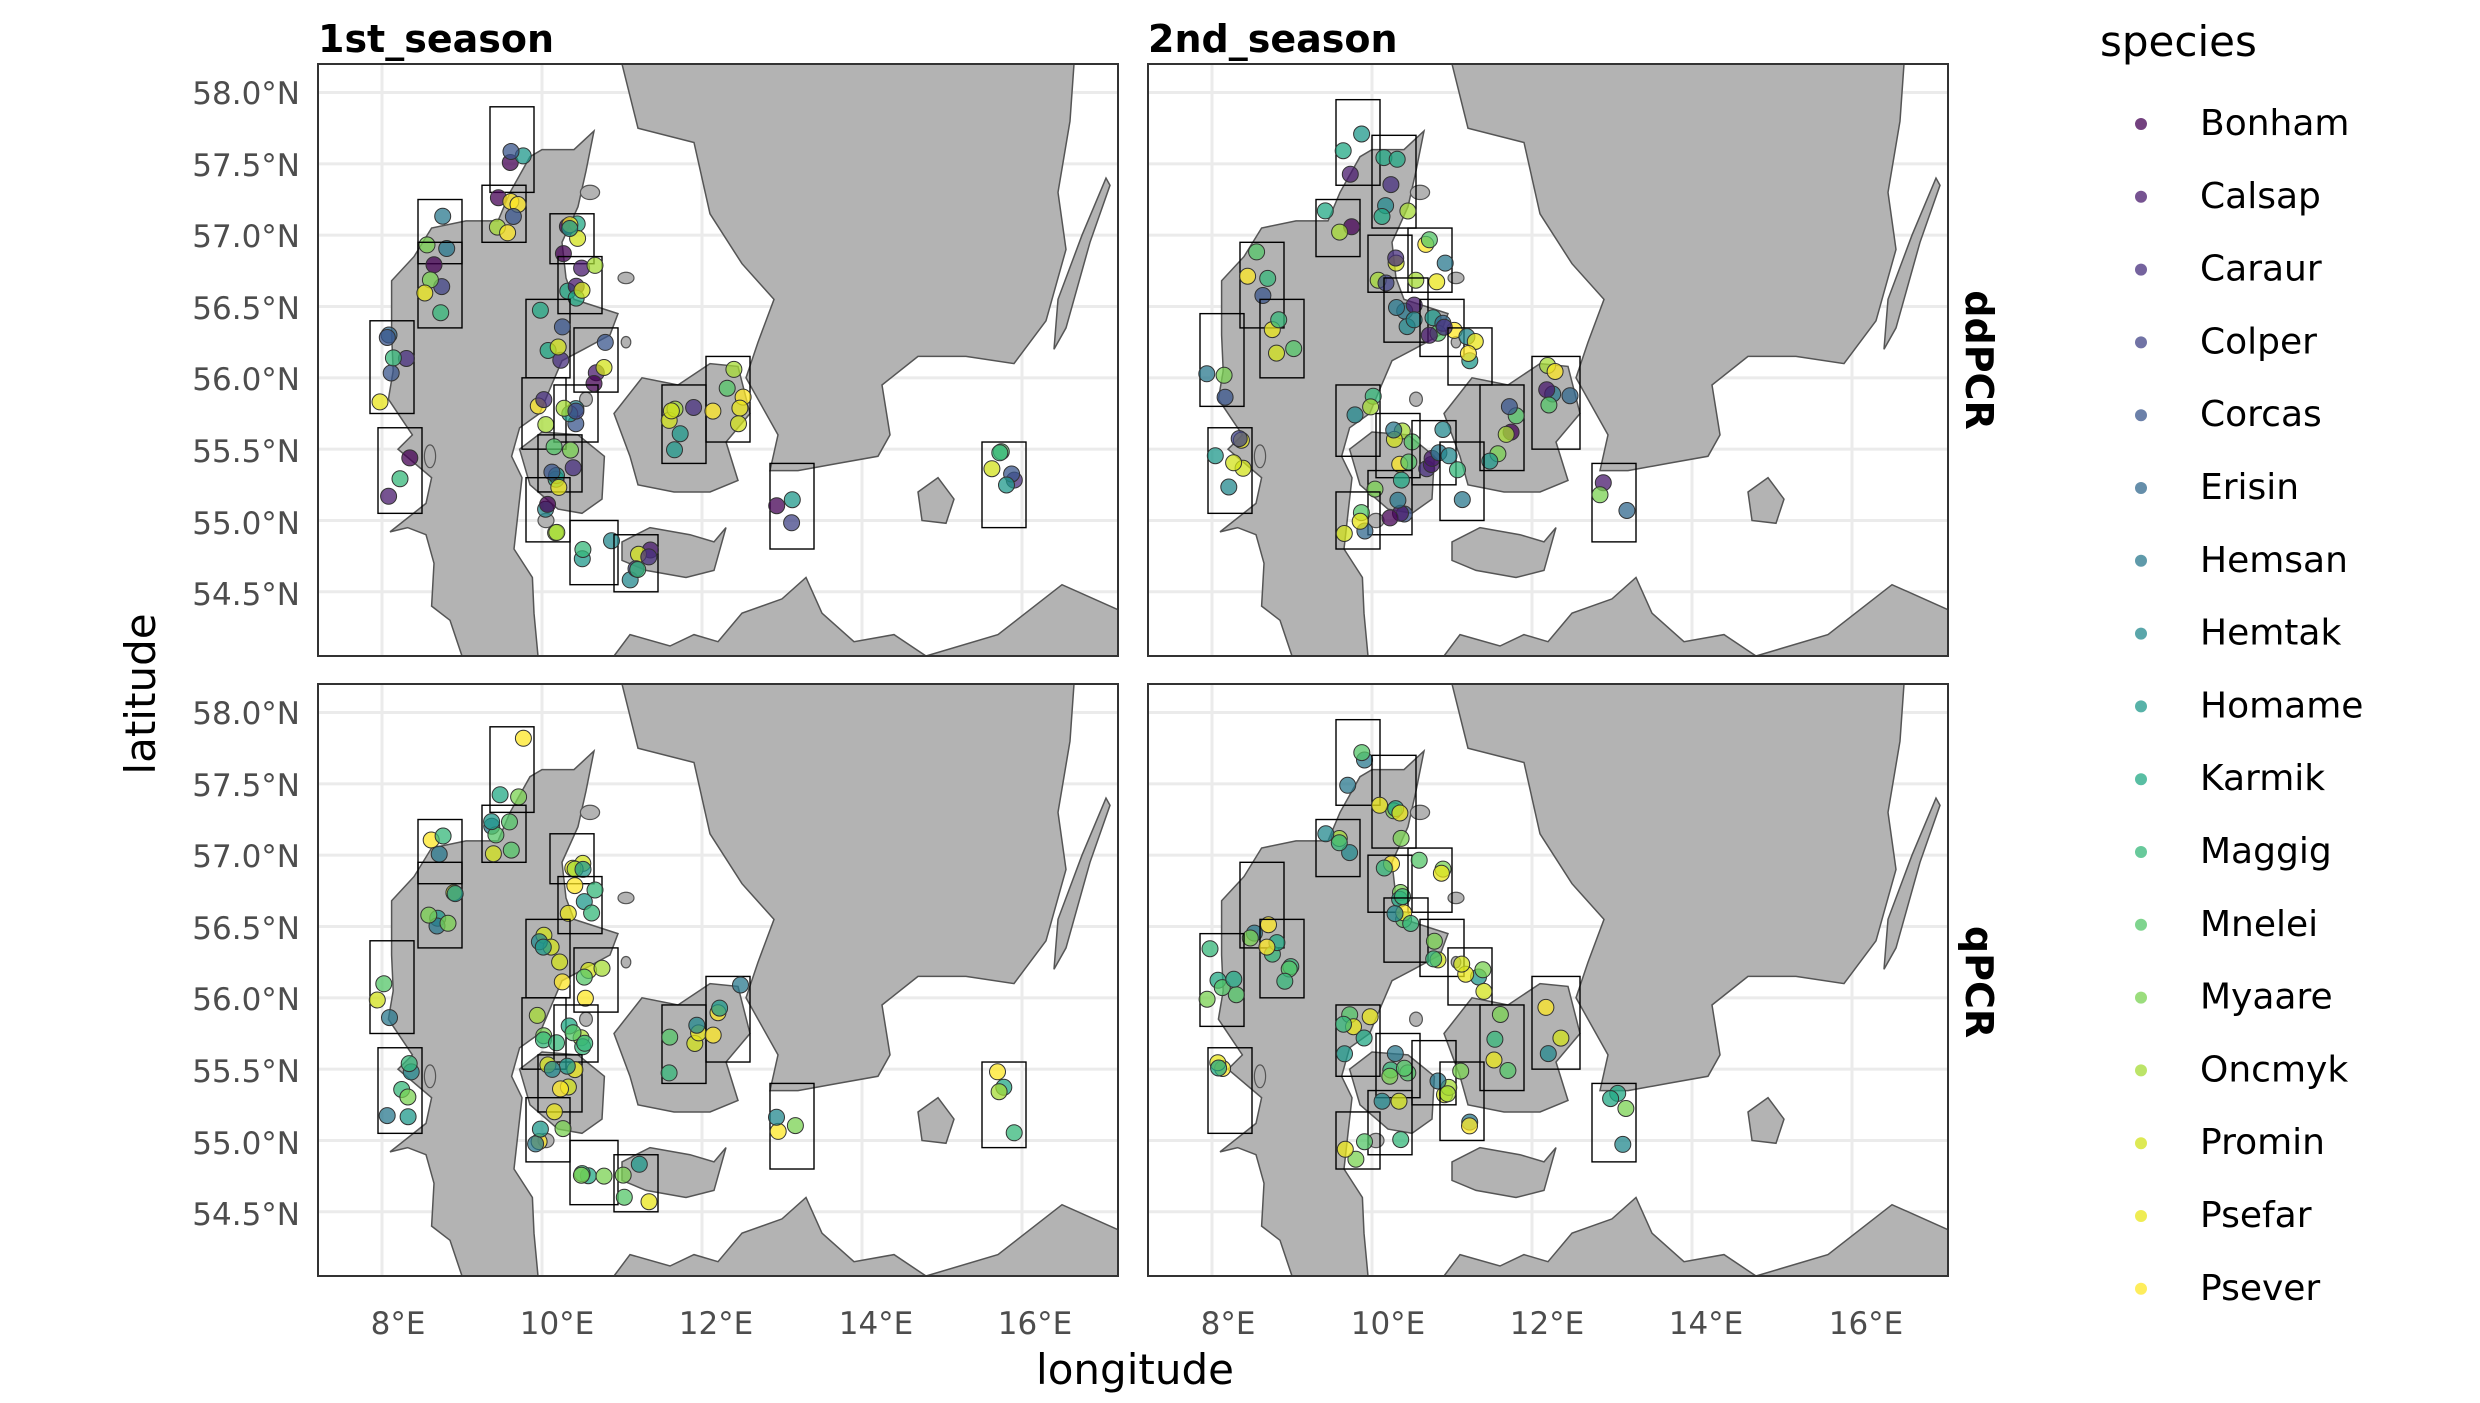 The image size is (2480, 1403). Describe the element at coordinates (246, 309) in the screenshot. I see `y-tick-label: 56.5°N` at that location.